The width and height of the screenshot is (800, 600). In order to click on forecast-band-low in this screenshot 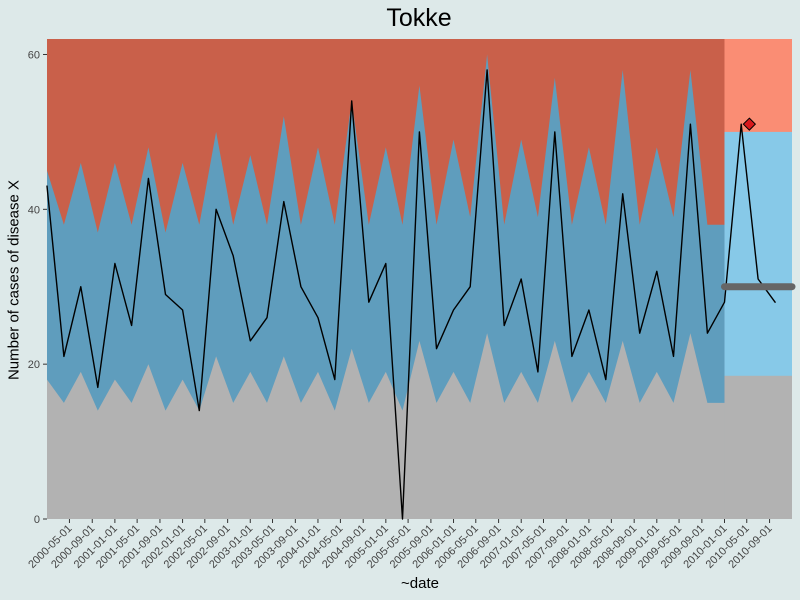, I will do `click(758, 447)`.